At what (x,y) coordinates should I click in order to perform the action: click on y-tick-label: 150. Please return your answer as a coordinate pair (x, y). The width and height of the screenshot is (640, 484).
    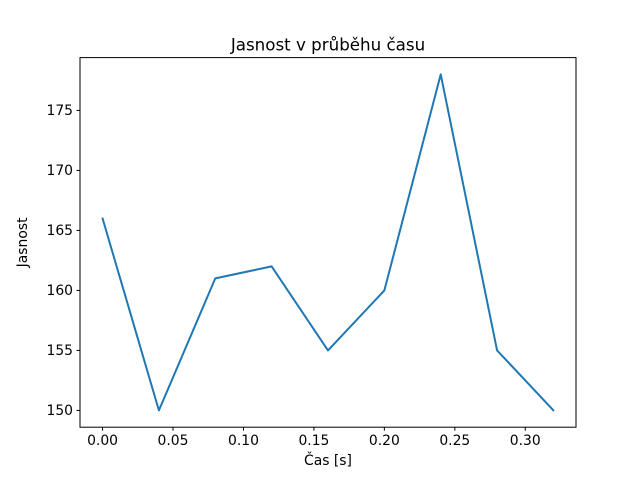
    Looking at the image, I should click on (59, 411).